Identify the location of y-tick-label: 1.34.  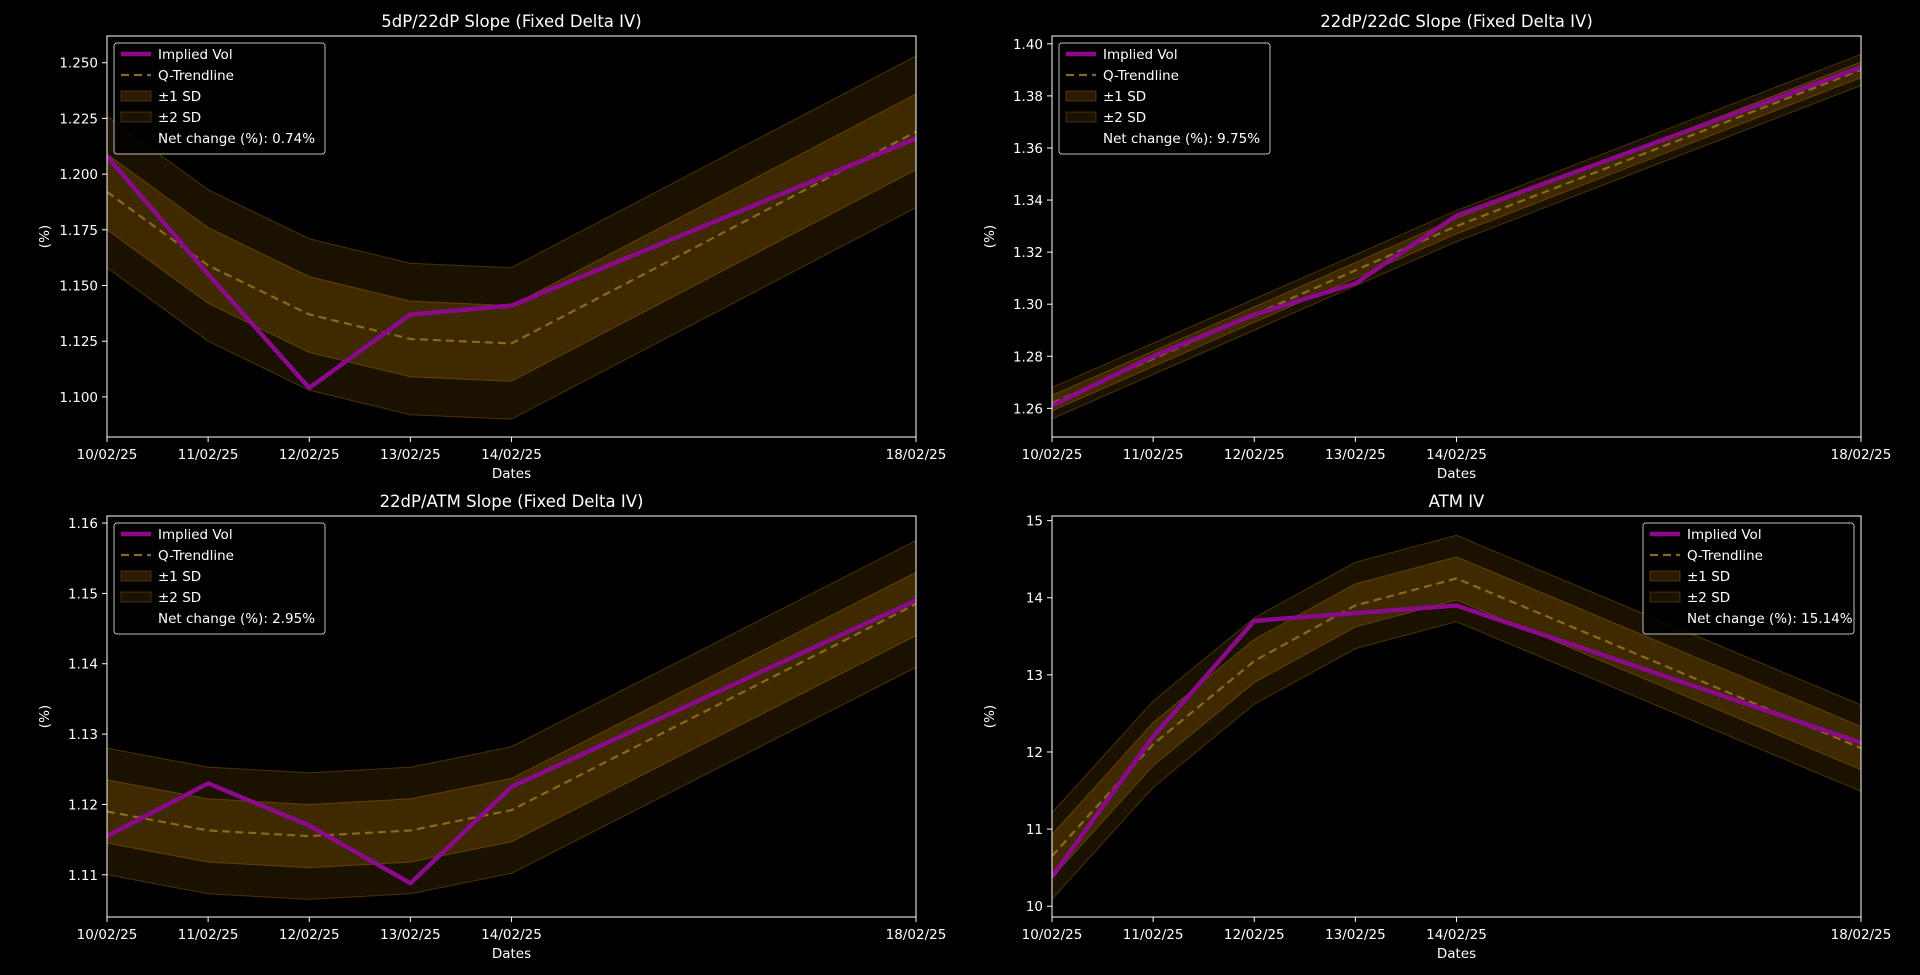
(1028, 201).